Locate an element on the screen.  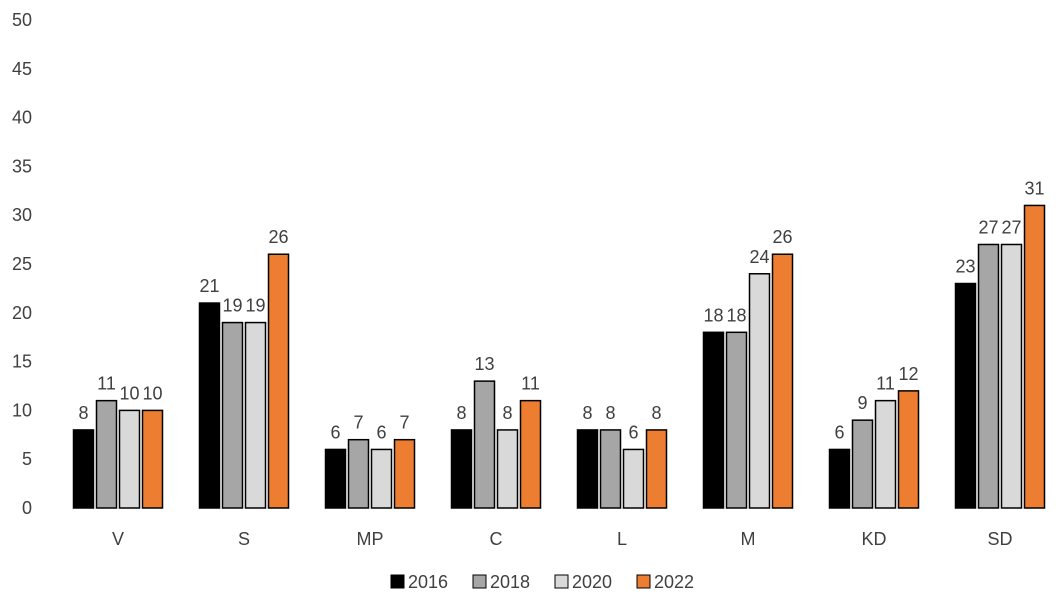
x-tick-label: C is located at coordinates (496, 539).